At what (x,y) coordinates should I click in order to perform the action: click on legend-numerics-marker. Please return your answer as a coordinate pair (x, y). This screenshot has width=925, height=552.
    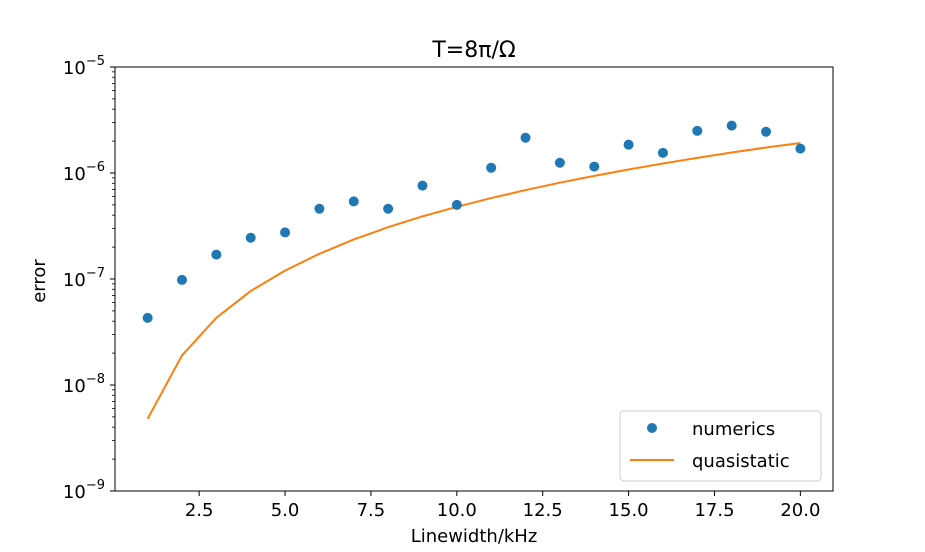
    Looking at the image, I should click on (652, 428).